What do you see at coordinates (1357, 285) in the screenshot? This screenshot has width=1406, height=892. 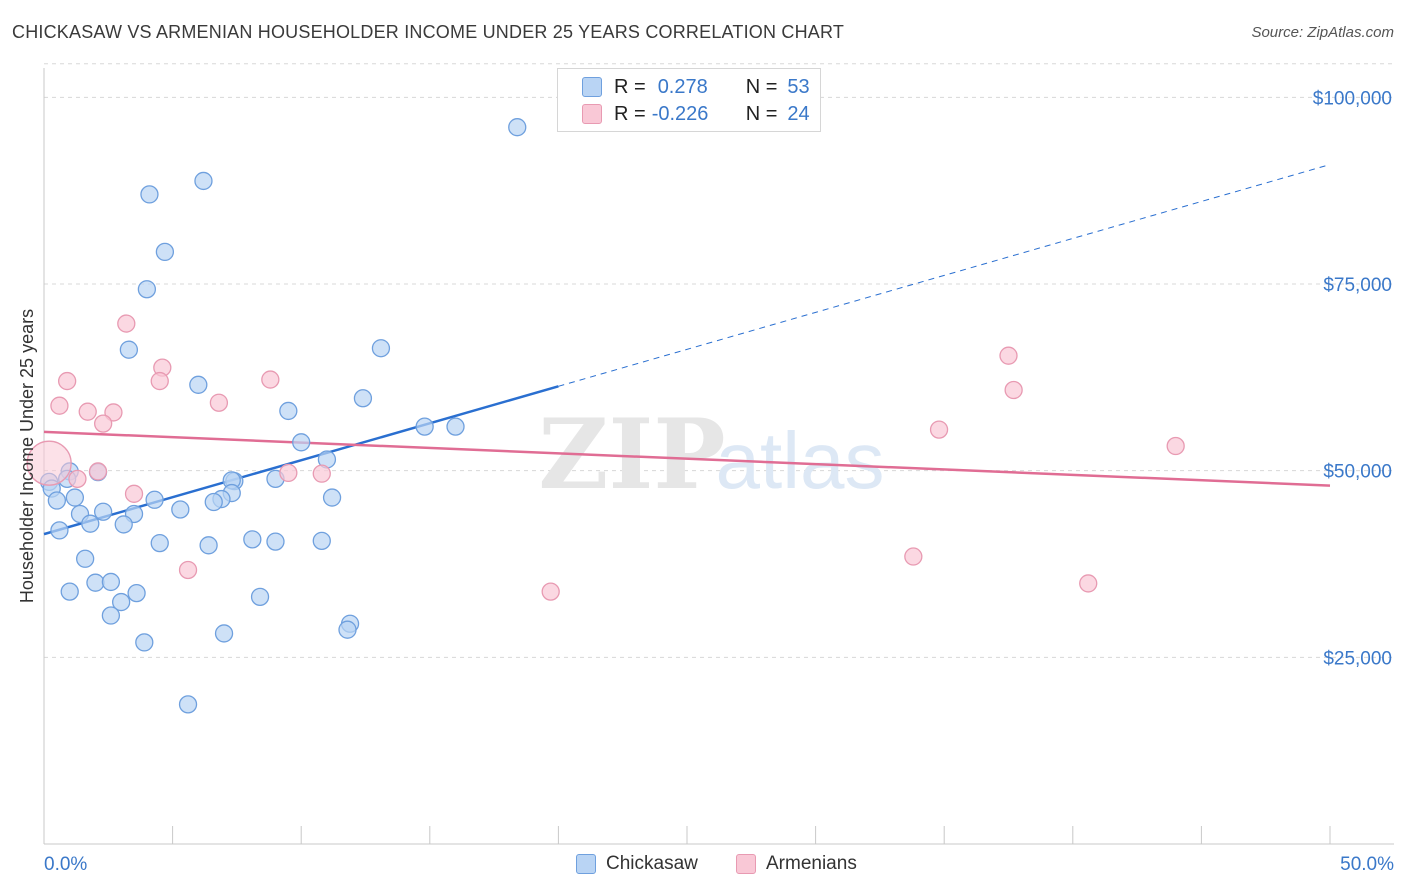 I see `y-tick-label: $75,000` at bounding box center [1357, 285].